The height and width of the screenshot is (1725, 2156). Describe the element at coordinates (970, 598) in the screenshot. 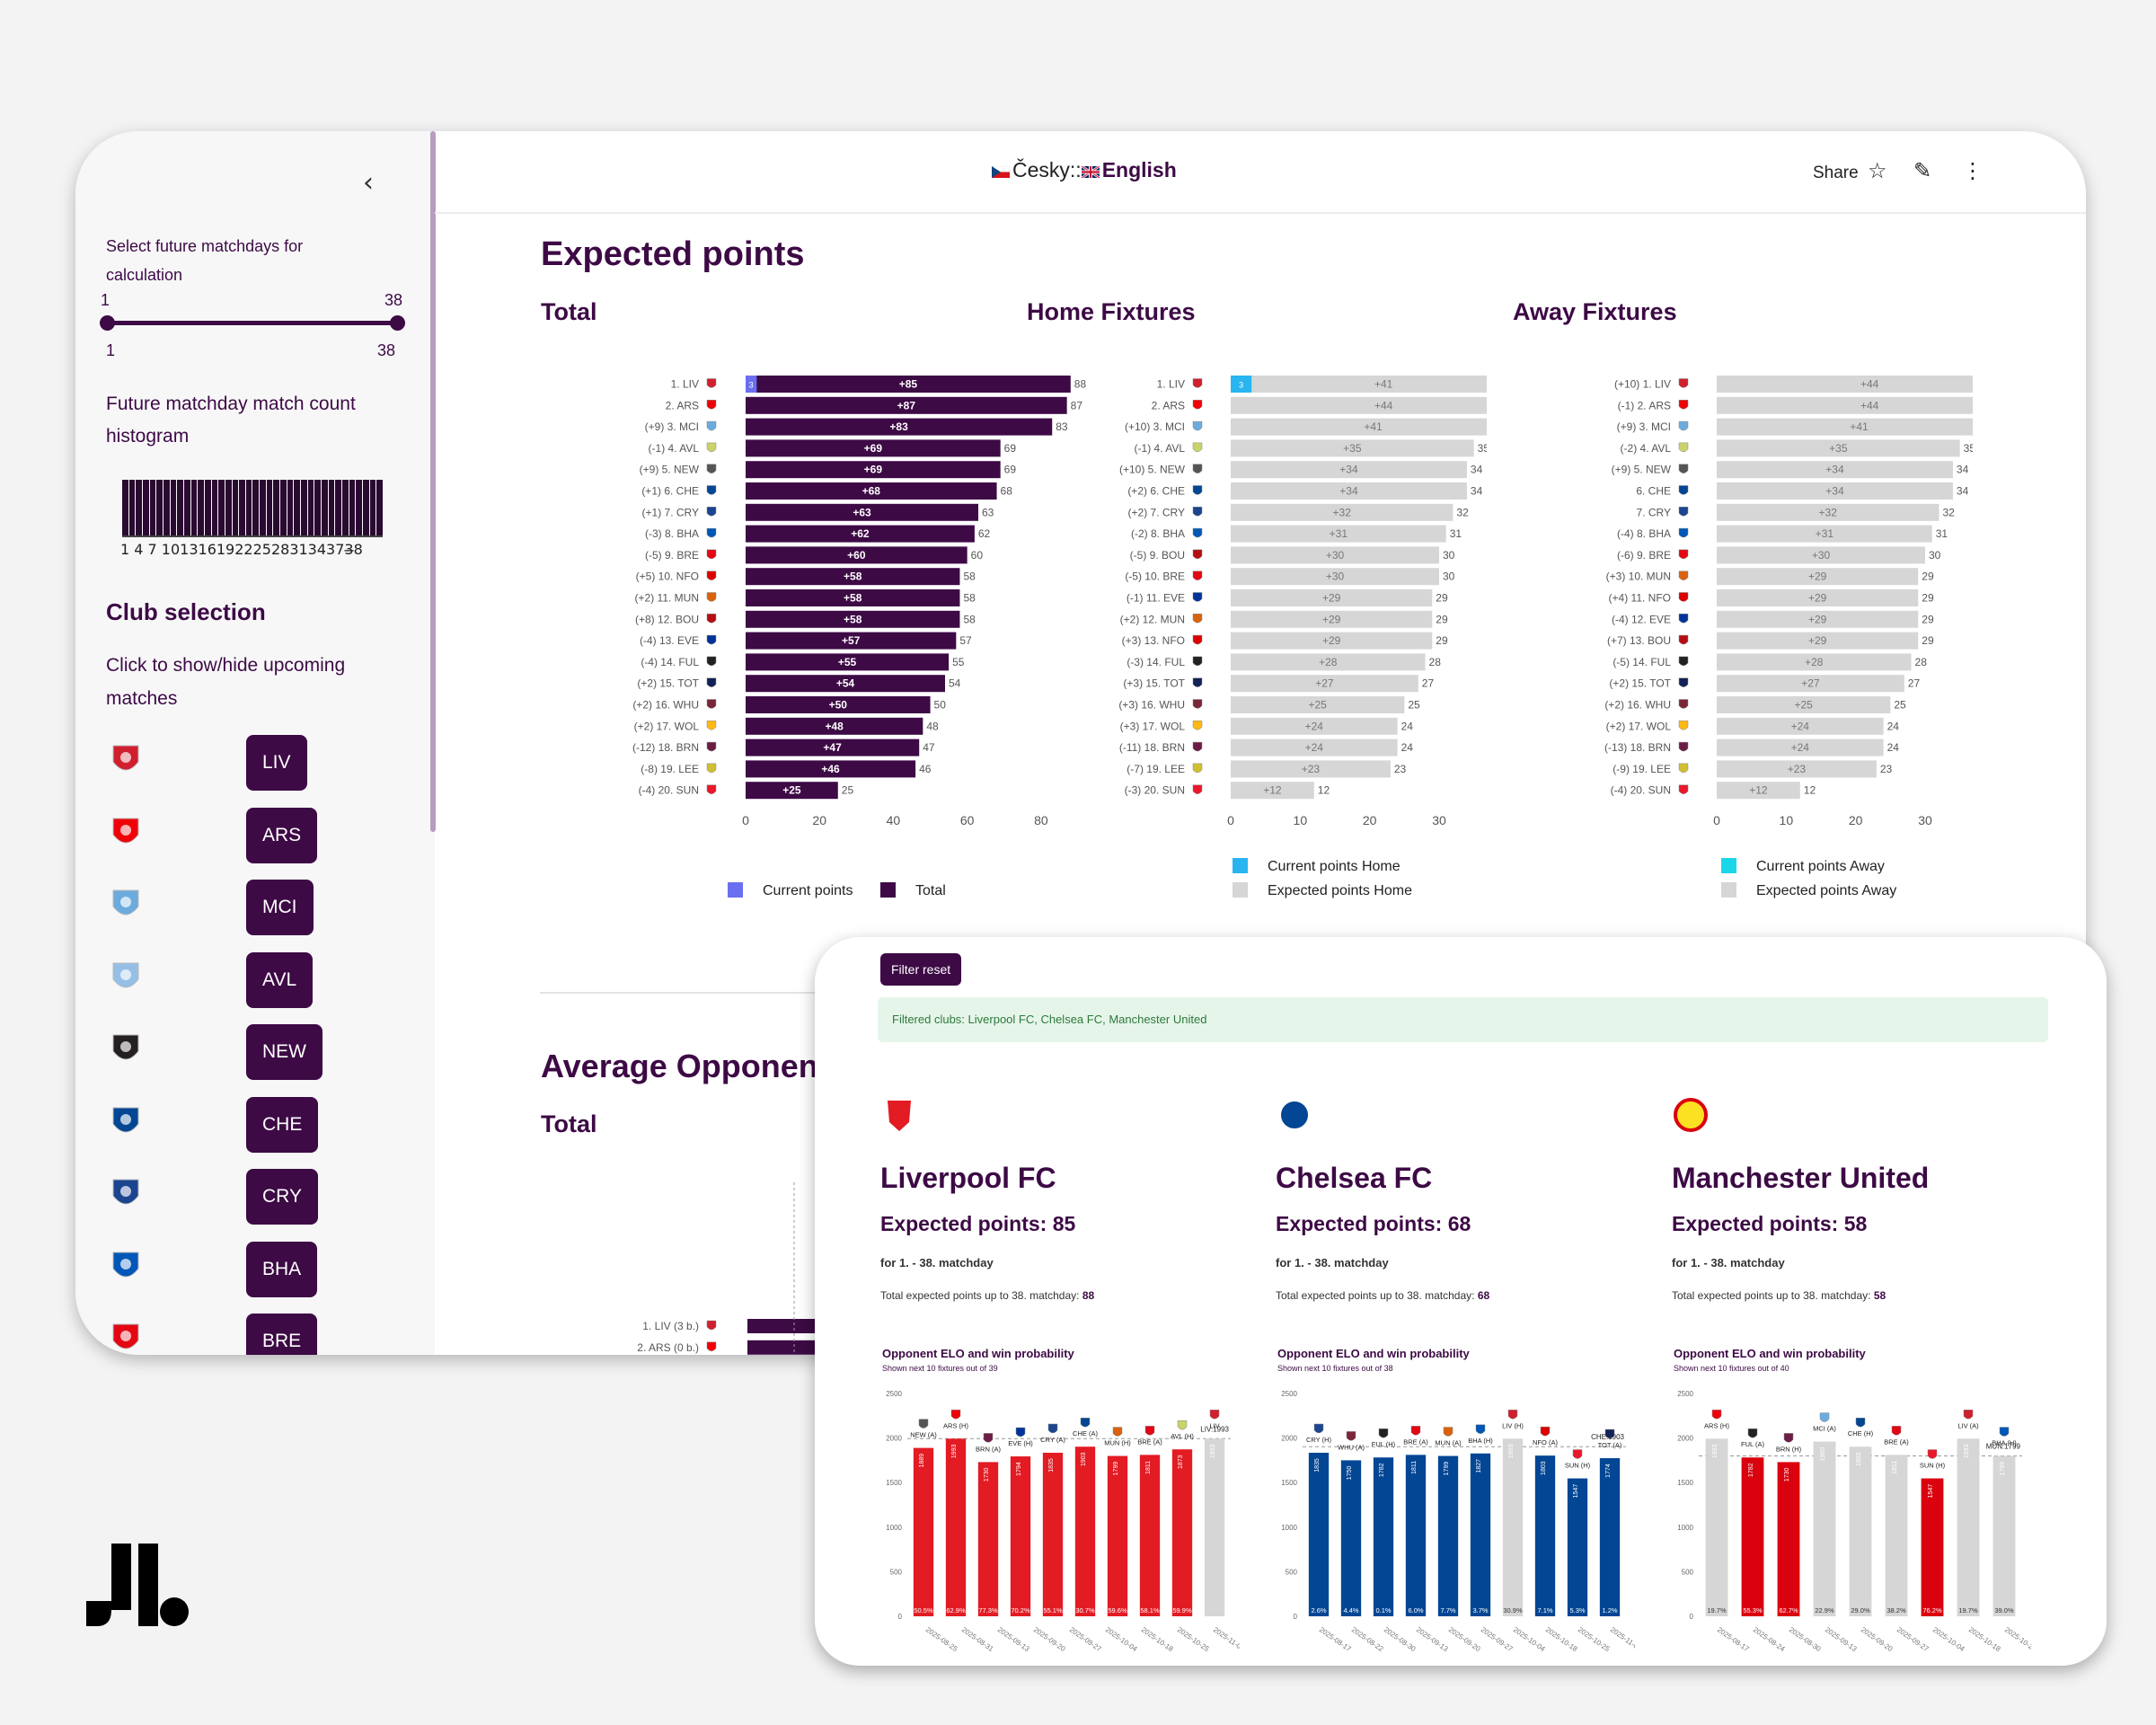

I see `bar-total-label: 58` at that location.